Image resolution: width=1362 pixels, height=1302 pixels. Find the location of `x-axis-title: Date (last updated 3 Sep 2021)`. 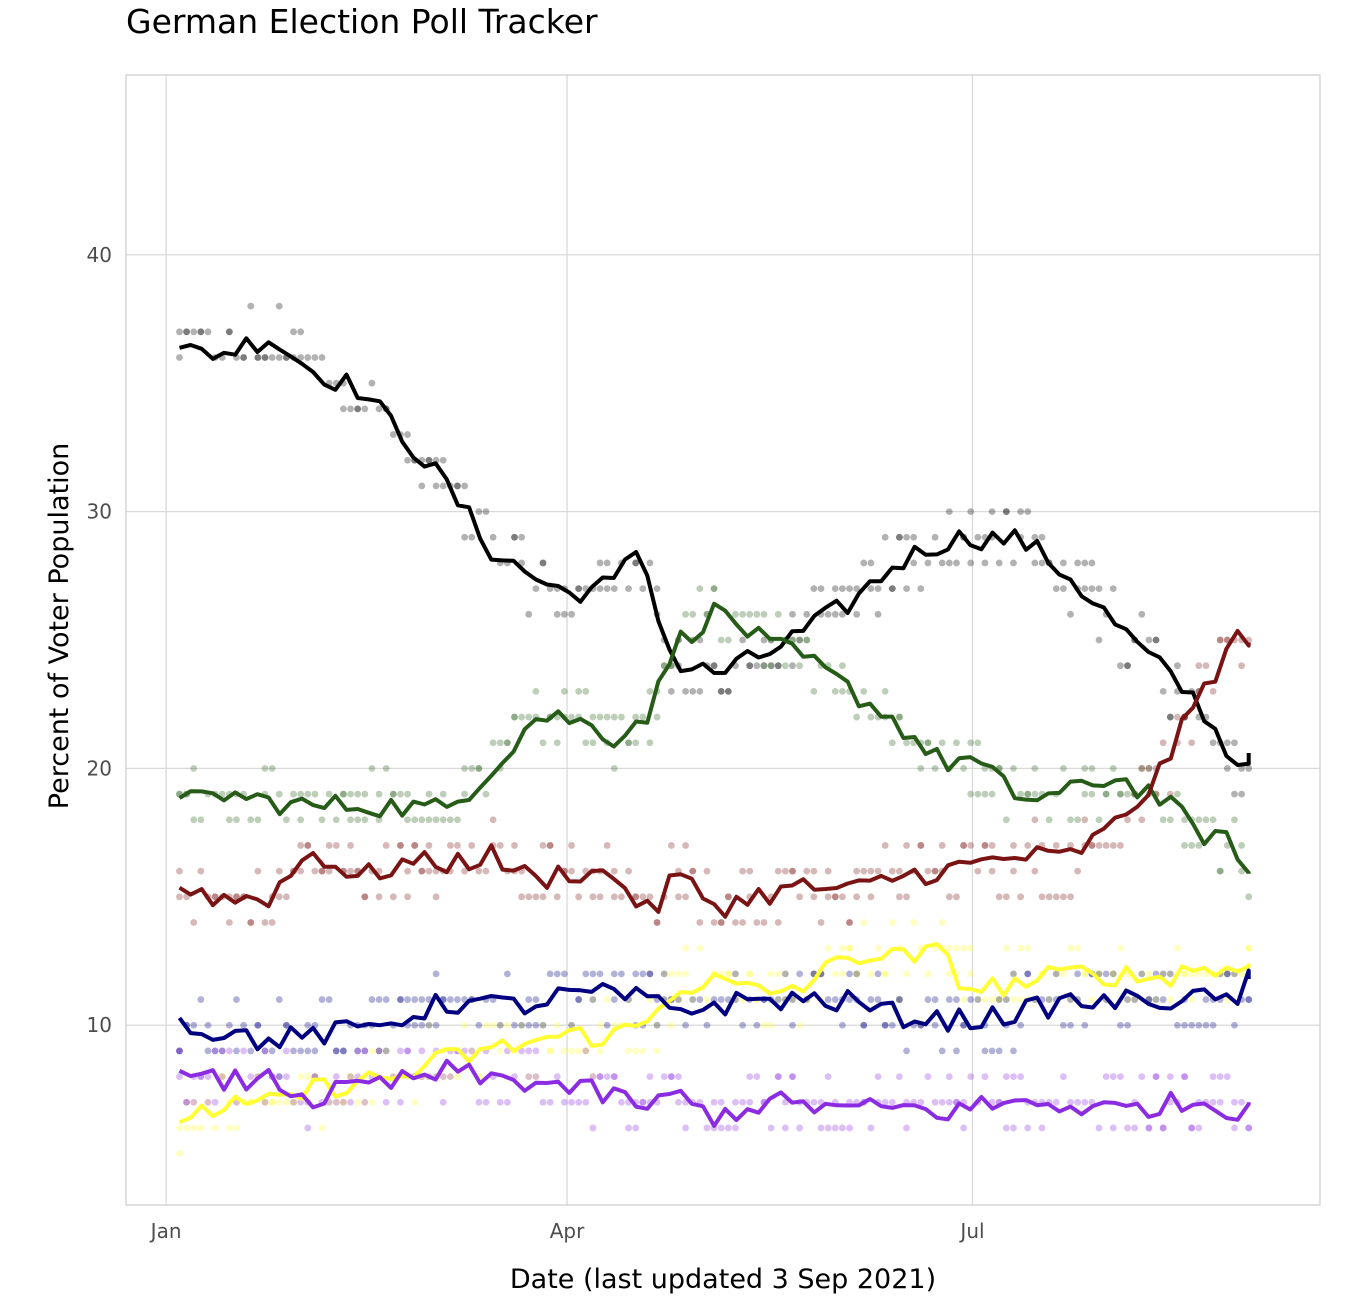

x-axis-title: Date (last updated 3 Sep 2021) is located at coordinates (723, 1279).